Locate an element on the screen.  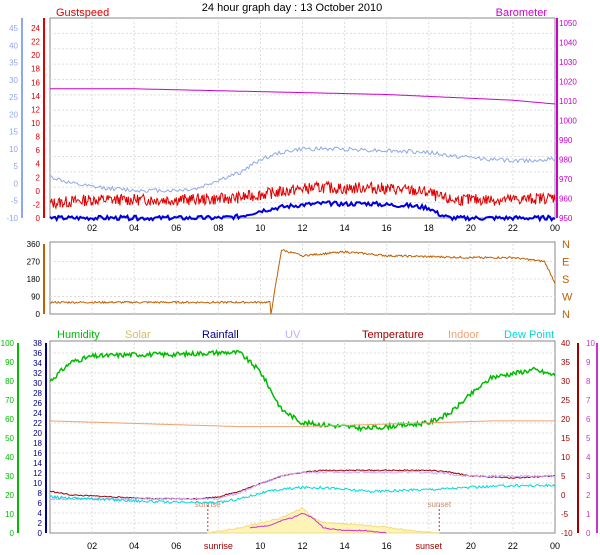
legend-item: Indoor is located at coordinates (464, 335).